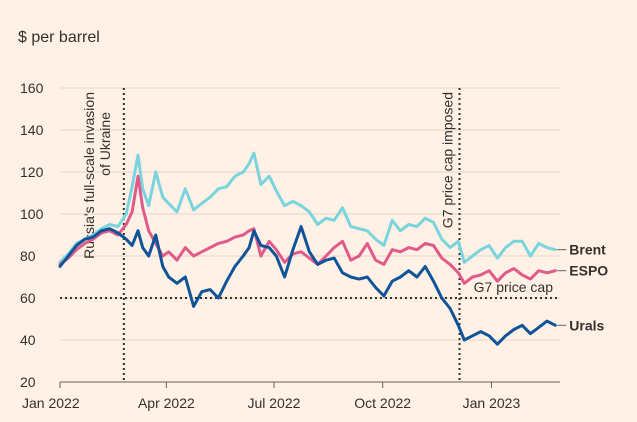 The height and width of the screenshot is (422, 637). I want to click on unit-label: $ per barrel, so click(59, 37).